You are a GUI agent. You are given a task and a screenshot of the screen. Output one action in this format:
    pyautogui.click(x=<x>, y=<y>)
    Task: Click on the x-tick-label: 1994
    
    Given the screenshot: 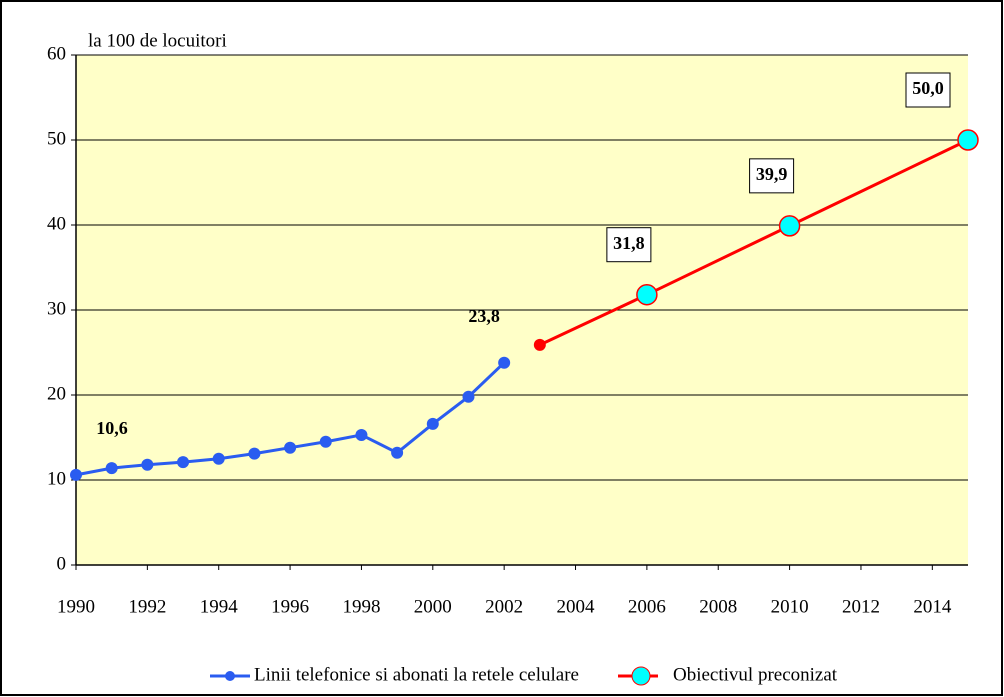 What is the action you would take?
    pyautogui.click(x=219, y=606)
    